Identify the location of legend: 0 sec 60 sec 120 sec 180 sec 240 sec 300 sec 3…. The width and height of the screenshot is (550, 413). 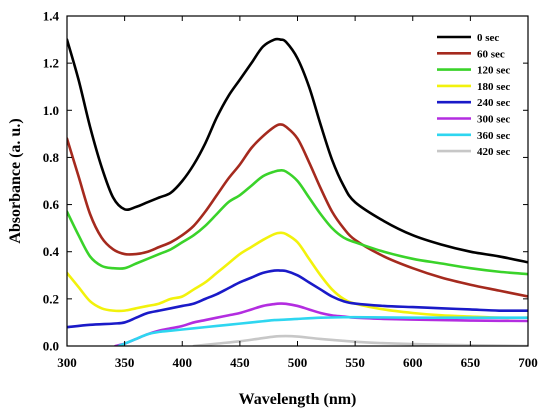
(473, 95).